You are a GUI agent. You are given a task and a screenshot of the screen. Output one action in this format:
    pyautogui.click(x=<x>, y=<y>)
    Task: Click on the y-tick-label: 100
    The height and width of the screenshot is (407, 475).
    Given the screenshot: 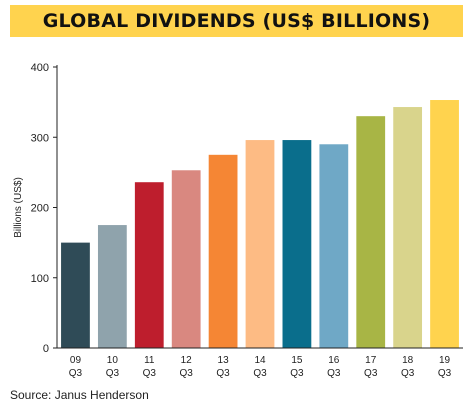 What is the action you would take?
    pyautogui.click(x=40, y=279)
    